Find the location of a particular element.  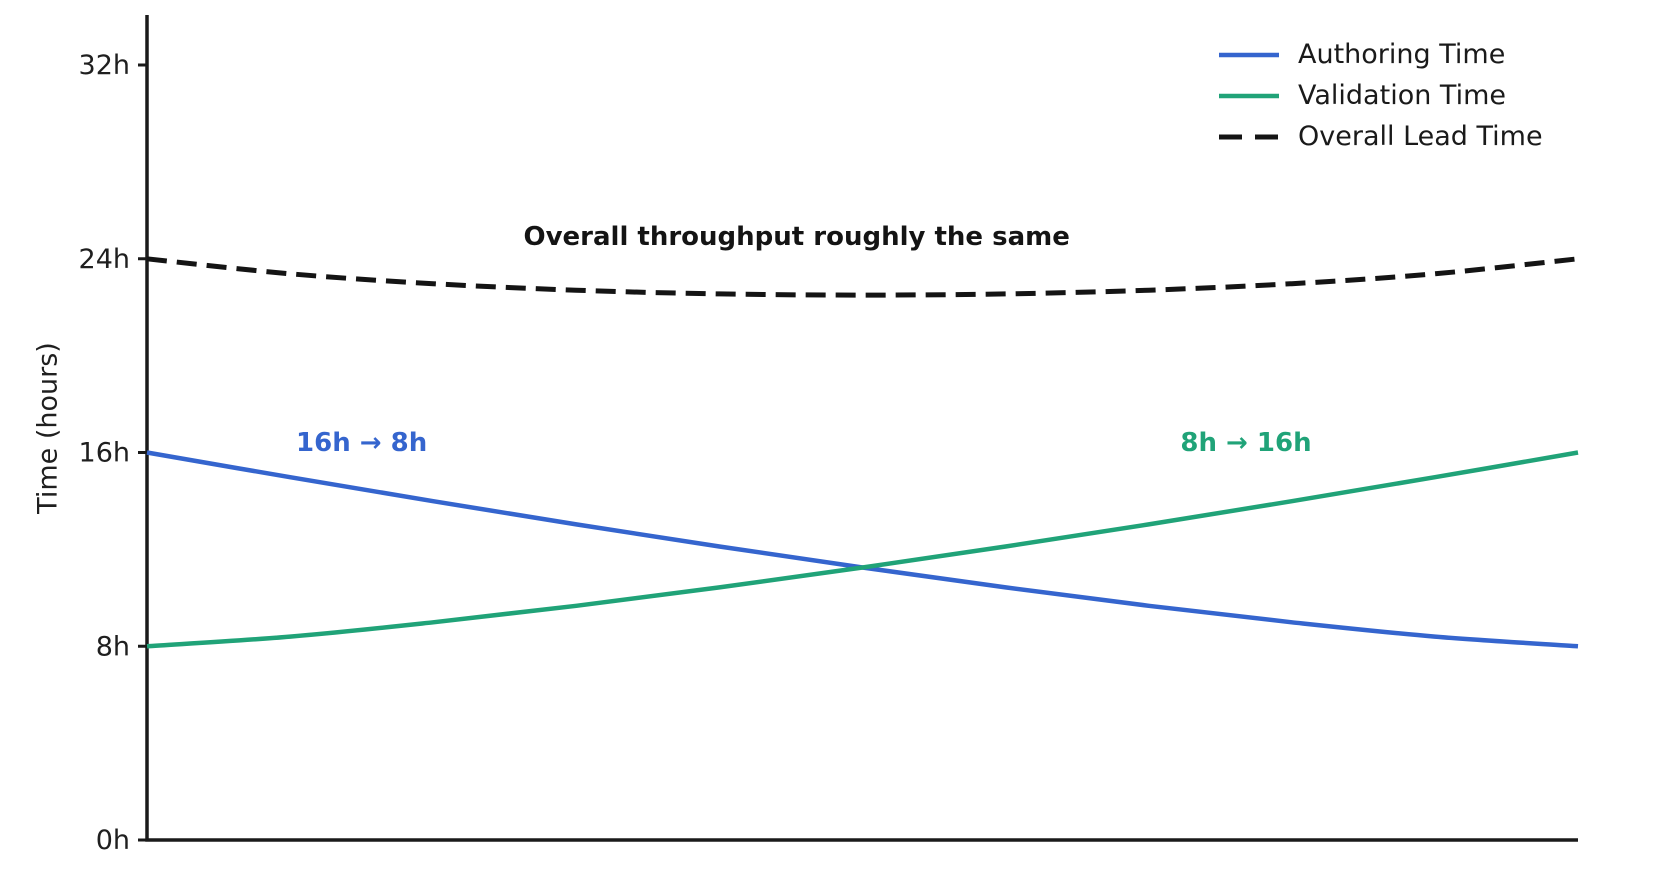

y-tick-label: 0h is located at coordinates (113, 840).